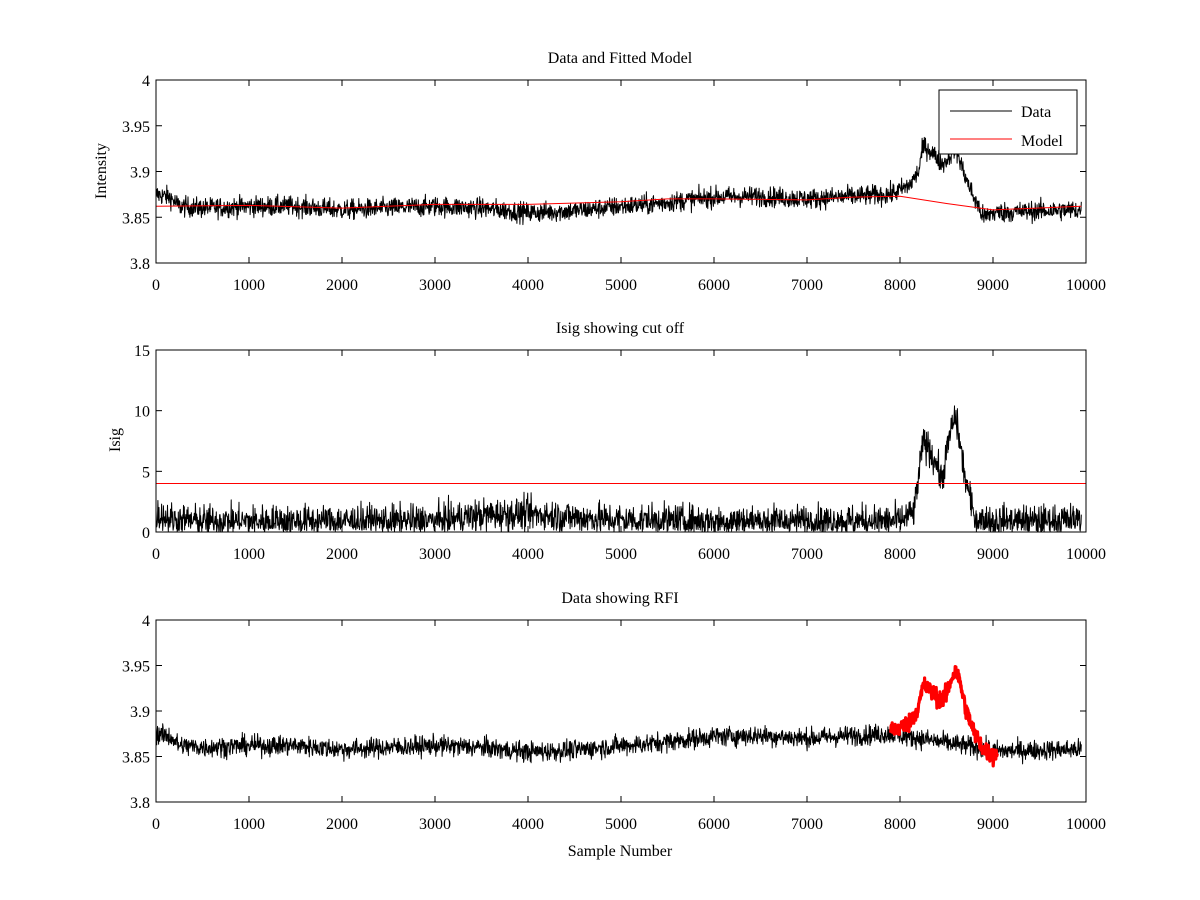 The image size is (1200, 900). What do you see at coordinates (620, 328) in the screenshot?
I see `chart-title: Isig showing cut off` at bounding box center [620, 328].